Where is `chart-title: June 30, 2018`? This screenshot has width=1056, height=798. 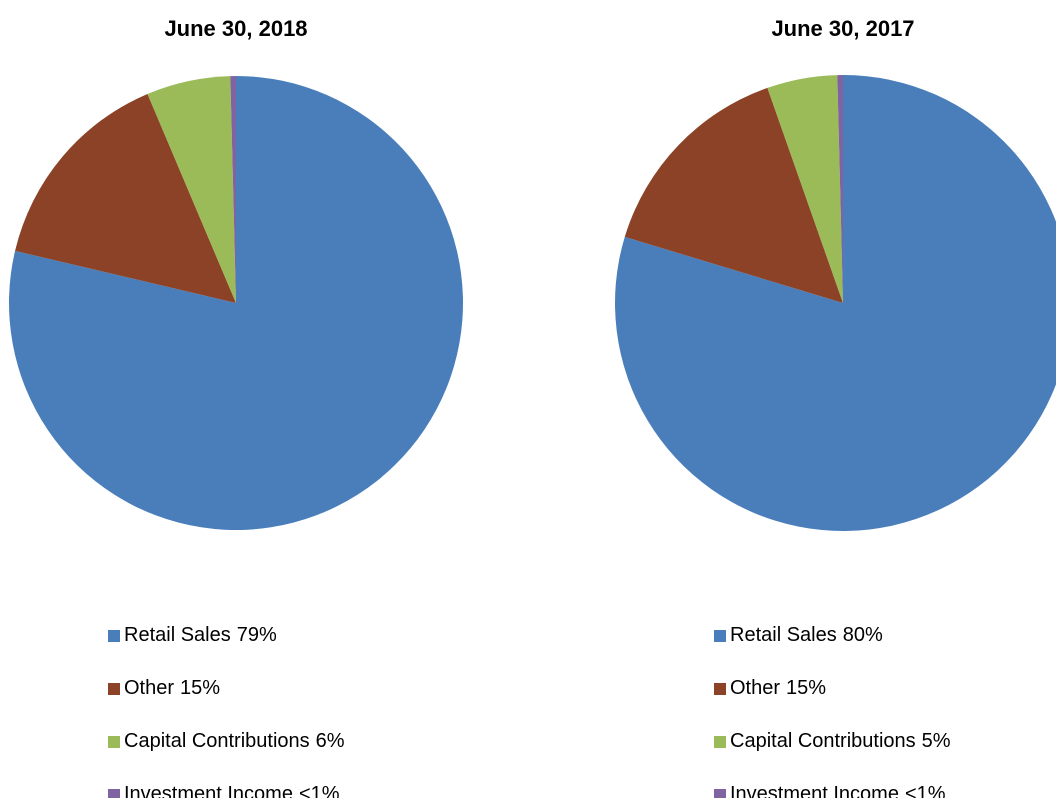 chart-title: June 30, 2018 is located at coordinates (235, 28).